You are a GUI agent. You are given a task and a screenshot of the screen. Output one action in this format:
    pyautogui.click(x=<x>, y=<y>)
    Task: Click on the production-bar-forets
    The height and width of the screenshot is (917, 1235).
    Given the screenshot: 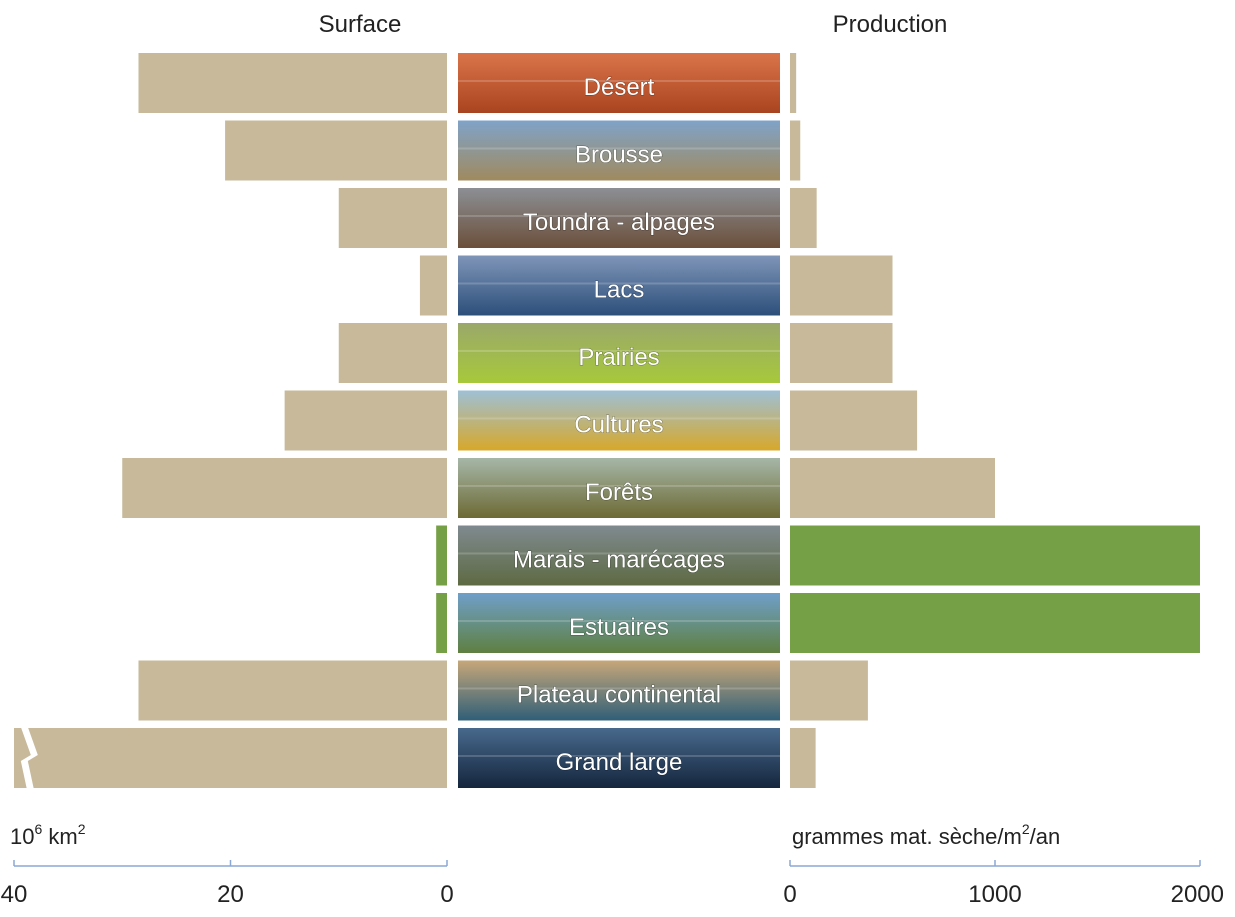 What is the action you would take?
    pyautogui.click(x=892, y=488)
    